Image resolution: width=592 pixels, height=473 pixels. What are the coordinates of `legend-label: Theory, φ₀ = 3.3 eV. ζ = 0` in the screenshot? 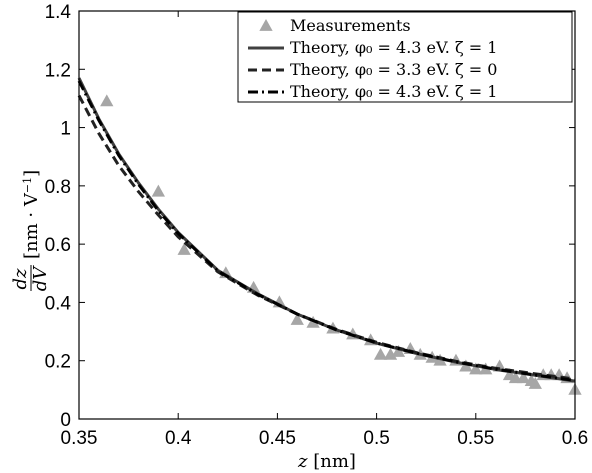 It's located at (393, 69).